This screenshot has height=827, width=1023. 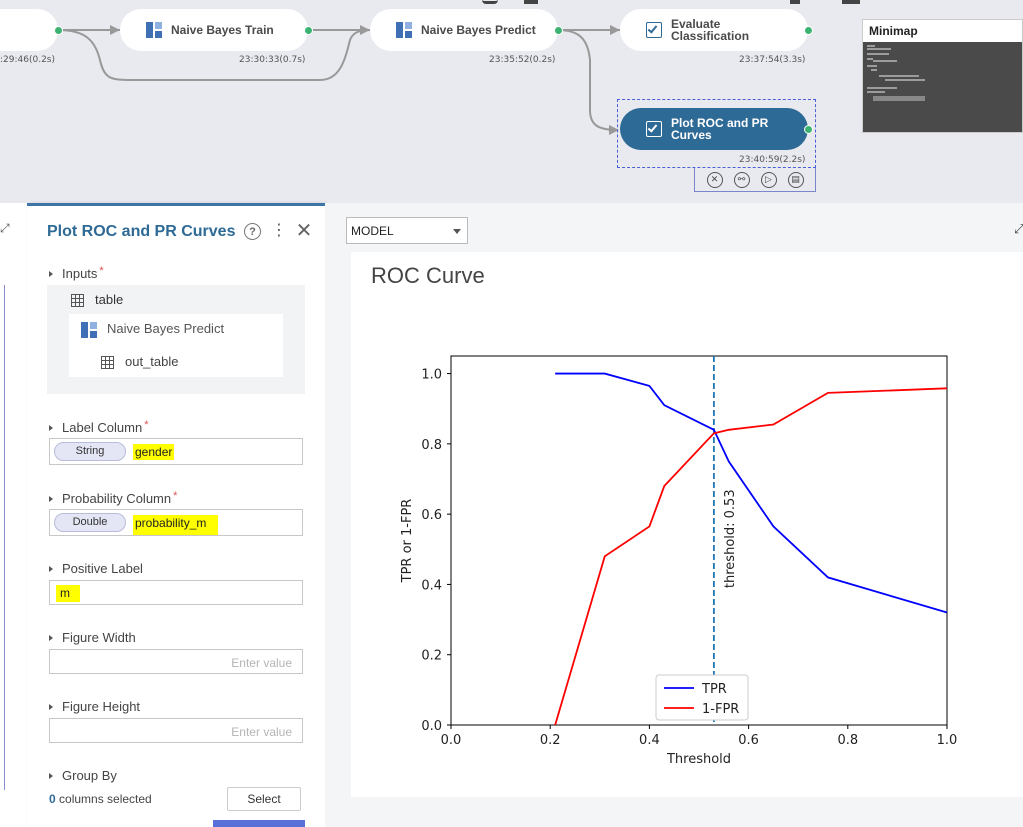 I want to click on node-previous, so click(x=29, y=30).